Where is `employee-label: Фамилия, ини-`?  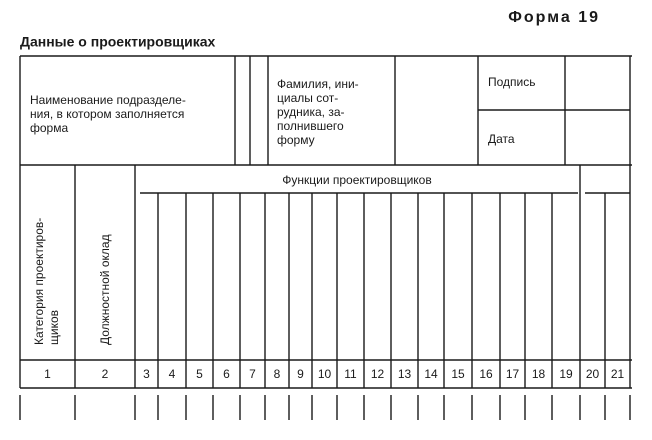 employee-label: Фамилия, ини- is located at coordinates (318, 84).